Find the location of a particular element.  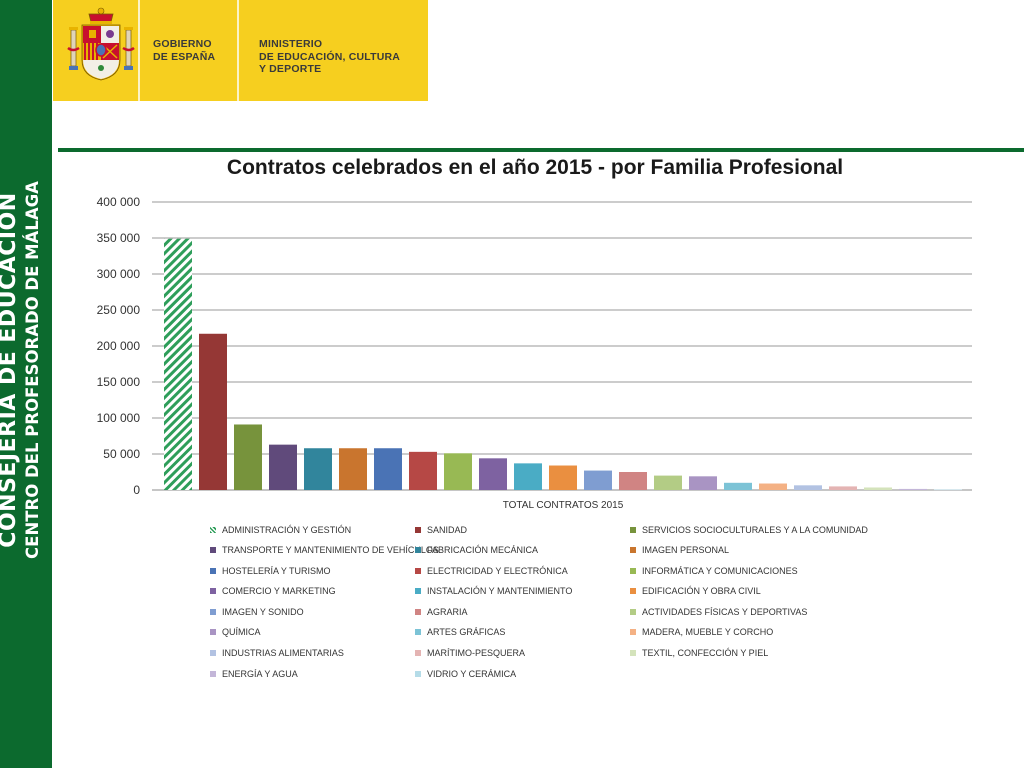

legend-item: HOSTELERÍA Y TURISMO is located at coordinates (312, 570).